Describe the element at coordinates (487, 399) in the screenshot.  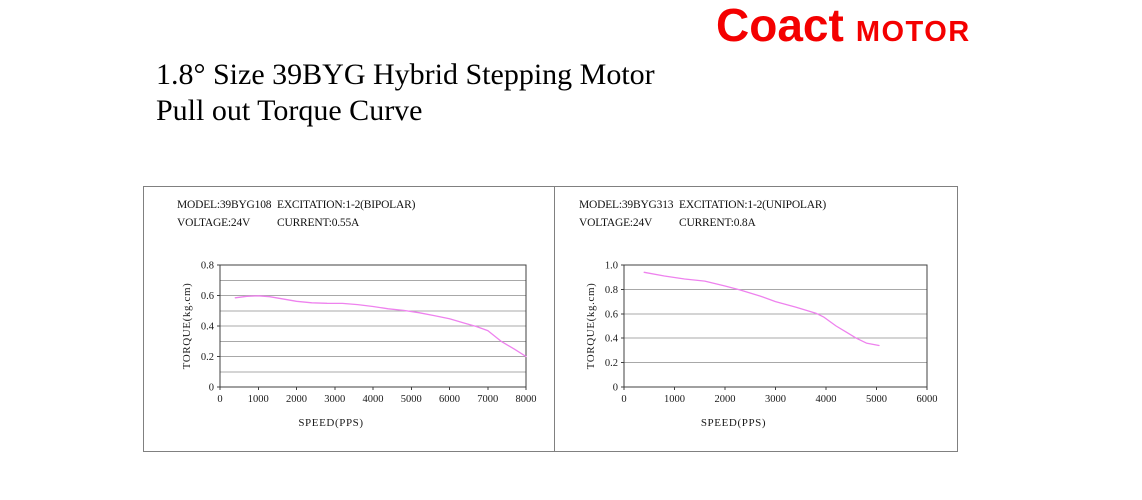
I see `x-tick-label: 7000` at that location.